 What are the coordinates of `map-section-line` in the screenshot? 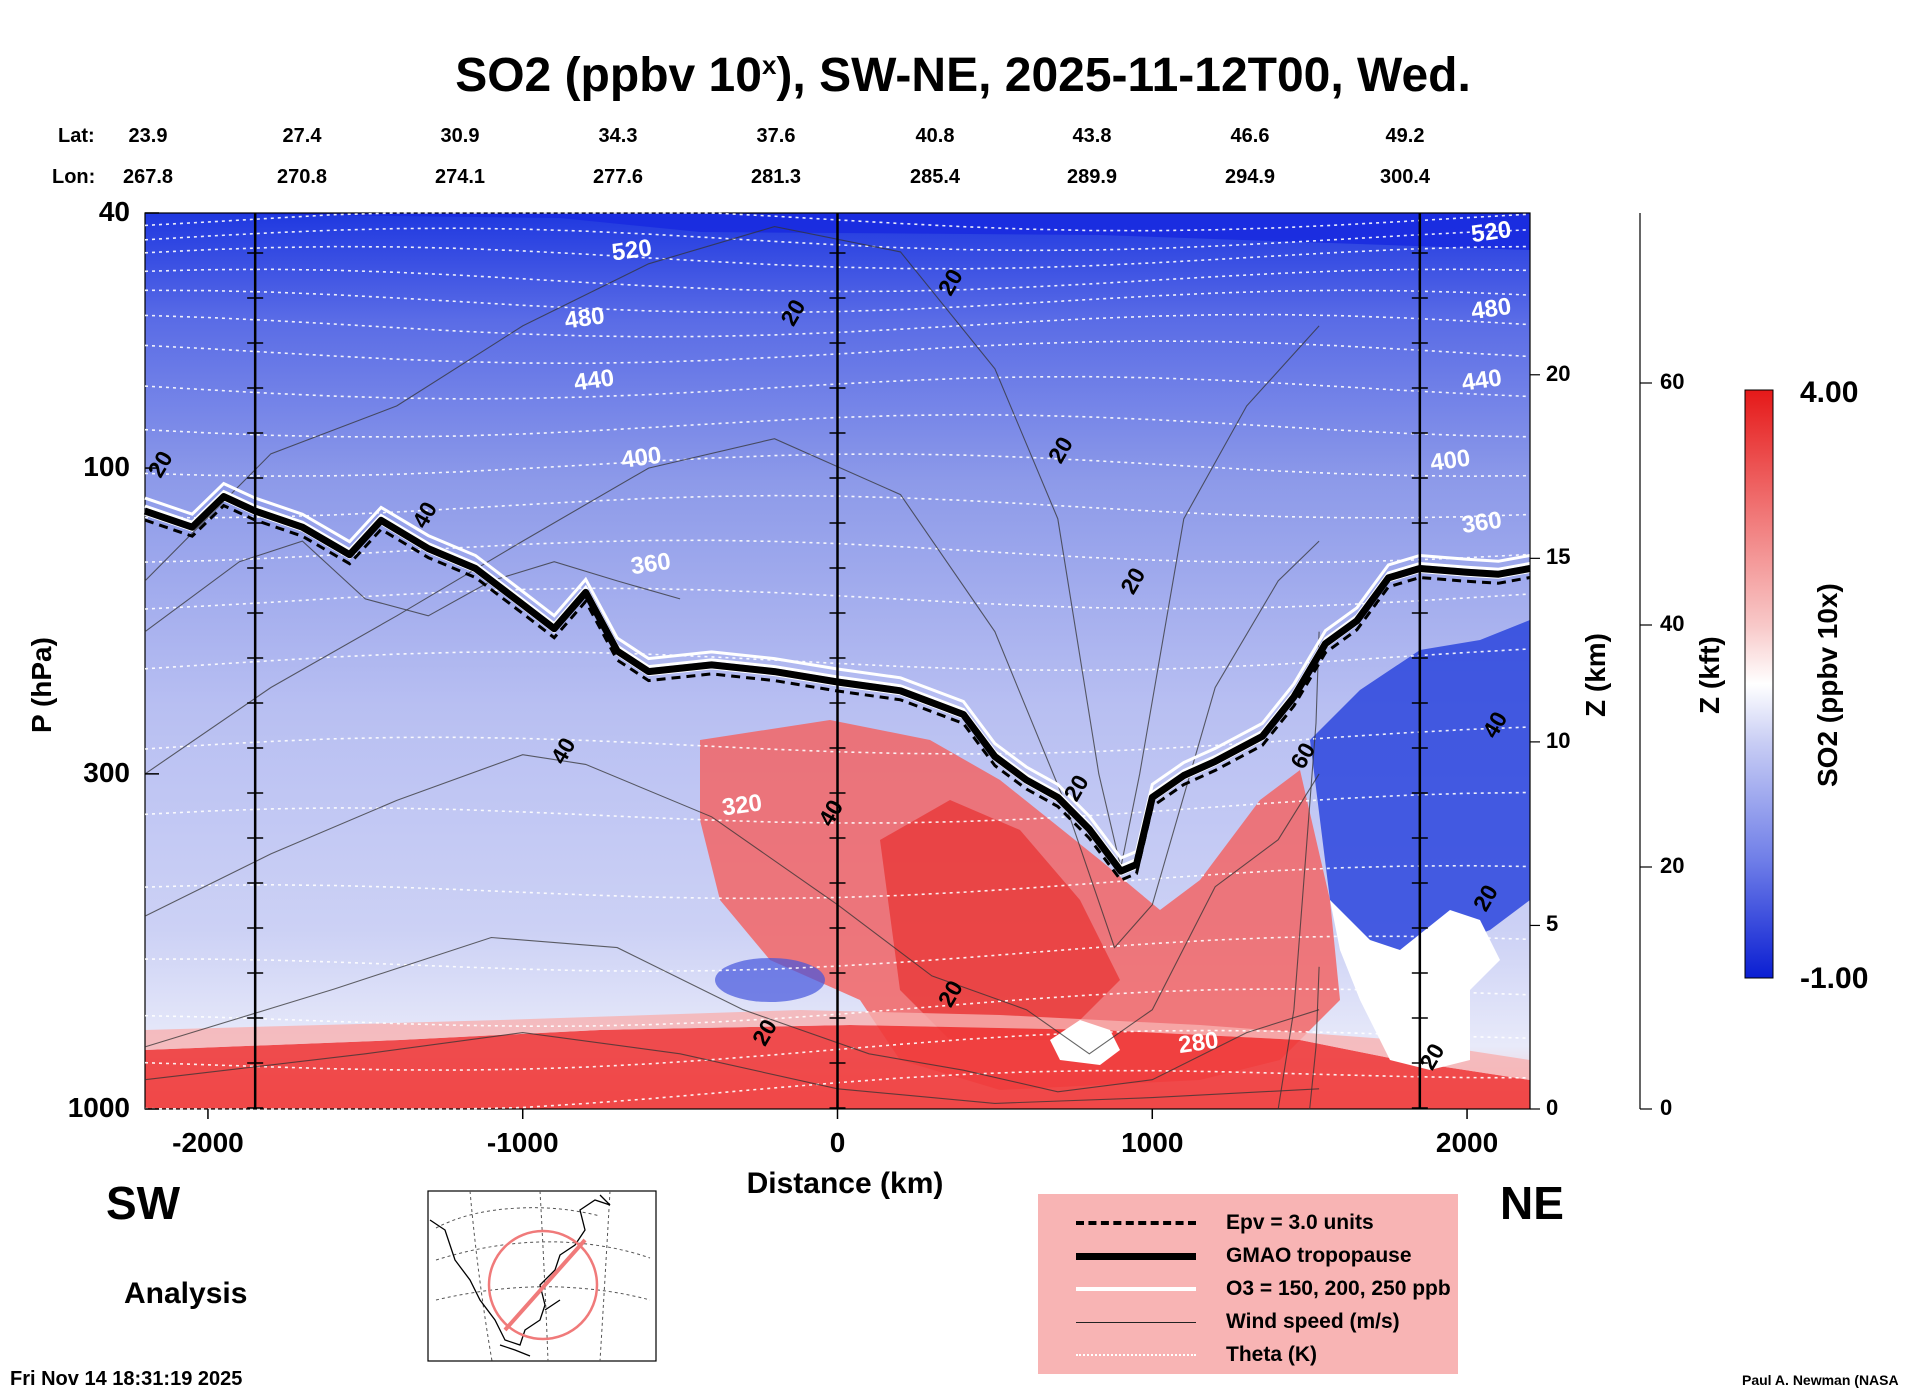 It's located at (545, 1285).